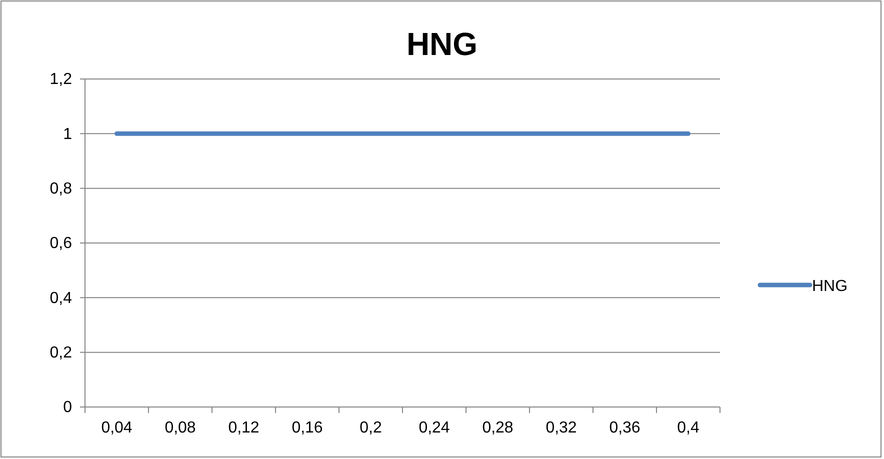 Image resolution: width=884 pixels, height=459 pixels. What do you see at coordinates (61, 298) in the screenshot?
I see `y-tick-label: 0,4` at bounding box center [61, 298].